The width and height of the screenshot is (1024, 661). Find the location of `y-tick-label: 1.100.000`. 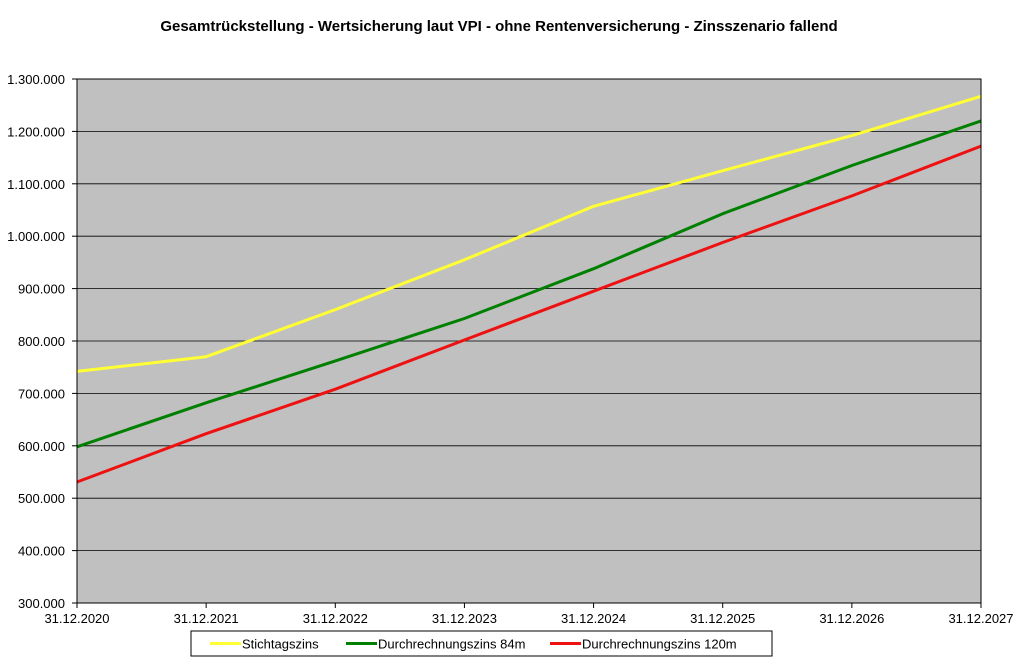

y-tick-label: 1.100.000 is located at coordinates (36, 184).